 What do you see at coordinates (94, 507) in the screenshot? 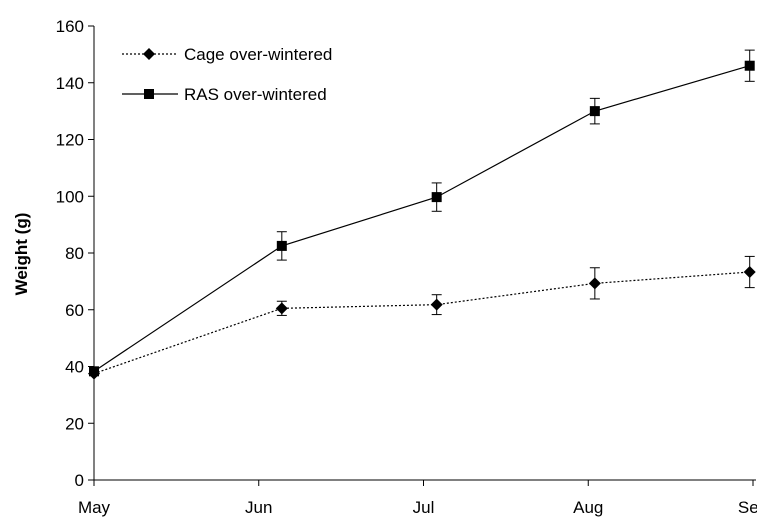
I see `x-tick-label: May` at bounding box center [94, 507].